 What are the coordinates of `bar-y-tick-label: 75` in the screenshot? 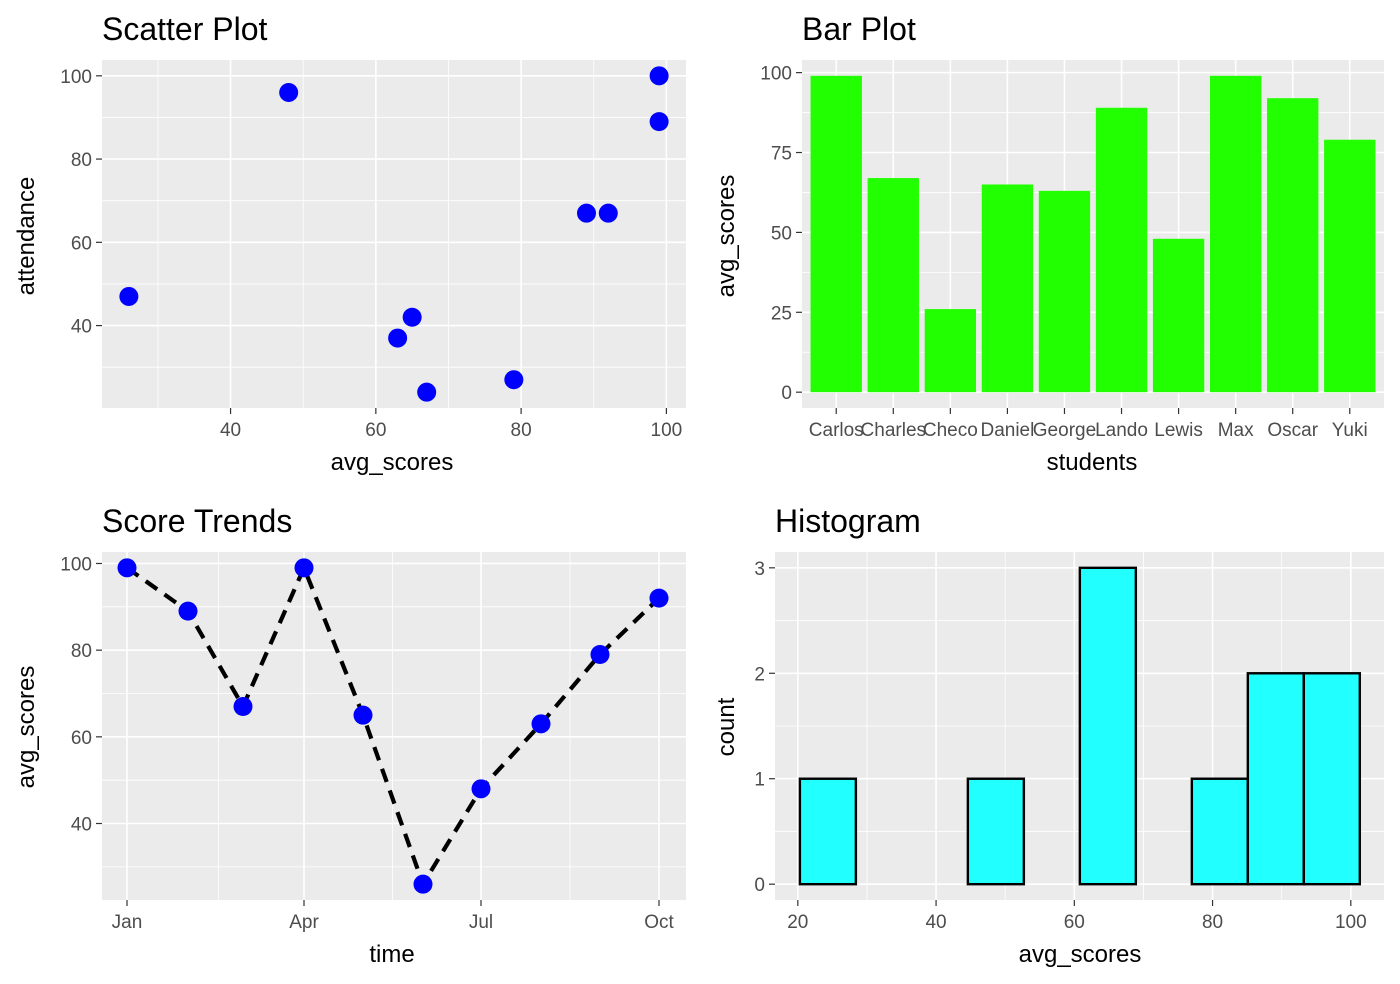 It's located at (781, 154).